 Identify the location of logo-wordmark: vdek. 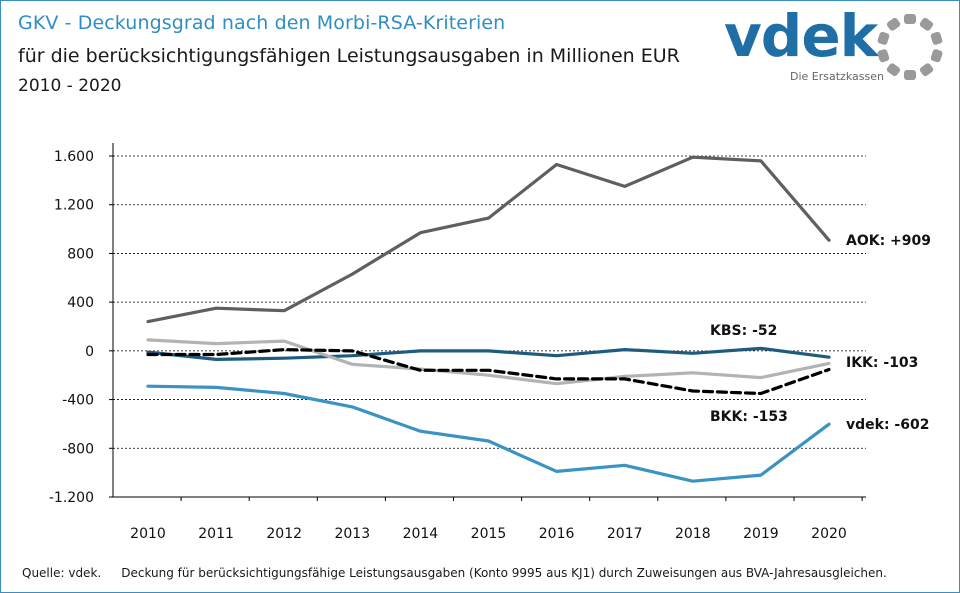
(801, 36).